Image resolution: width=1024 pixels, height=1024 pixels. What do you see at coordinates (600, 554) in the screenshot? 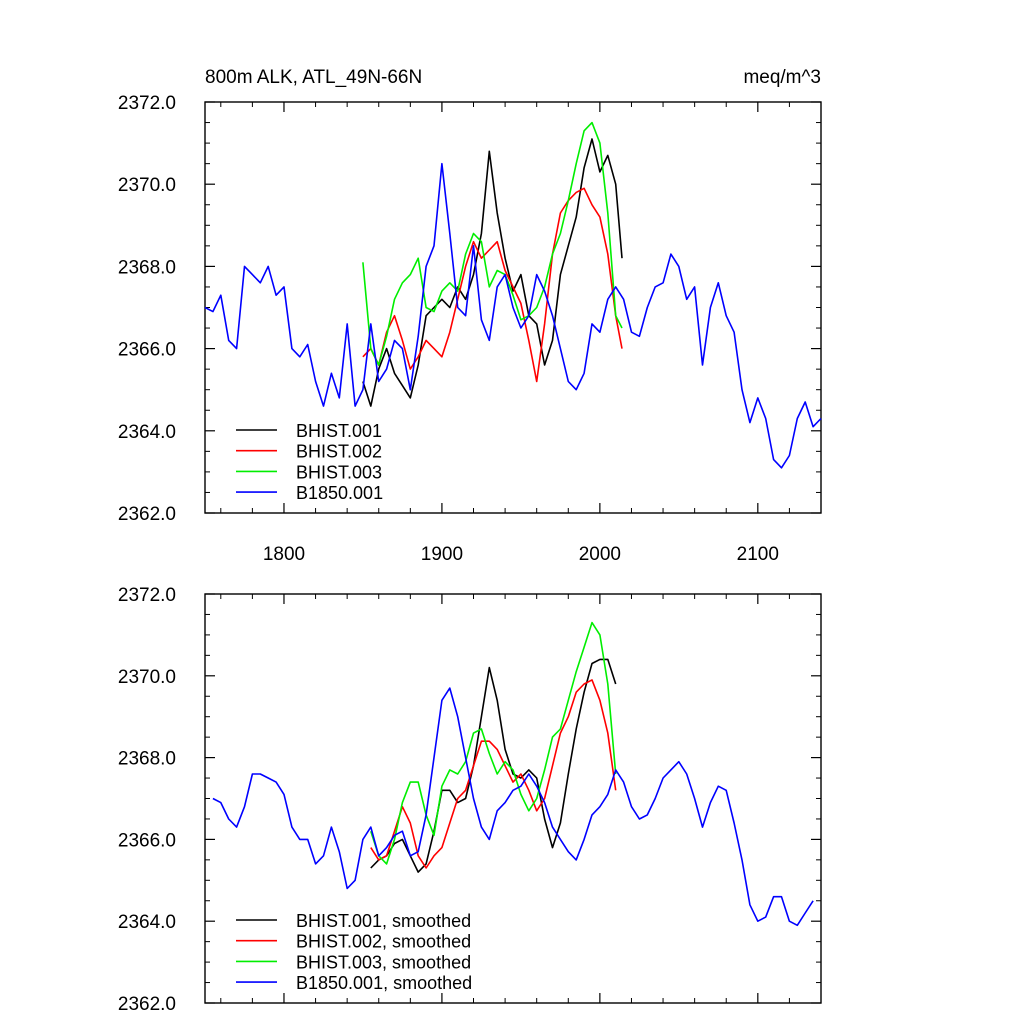
I see `top-x-tick-label: 2000` at bounding box center [600, 554].